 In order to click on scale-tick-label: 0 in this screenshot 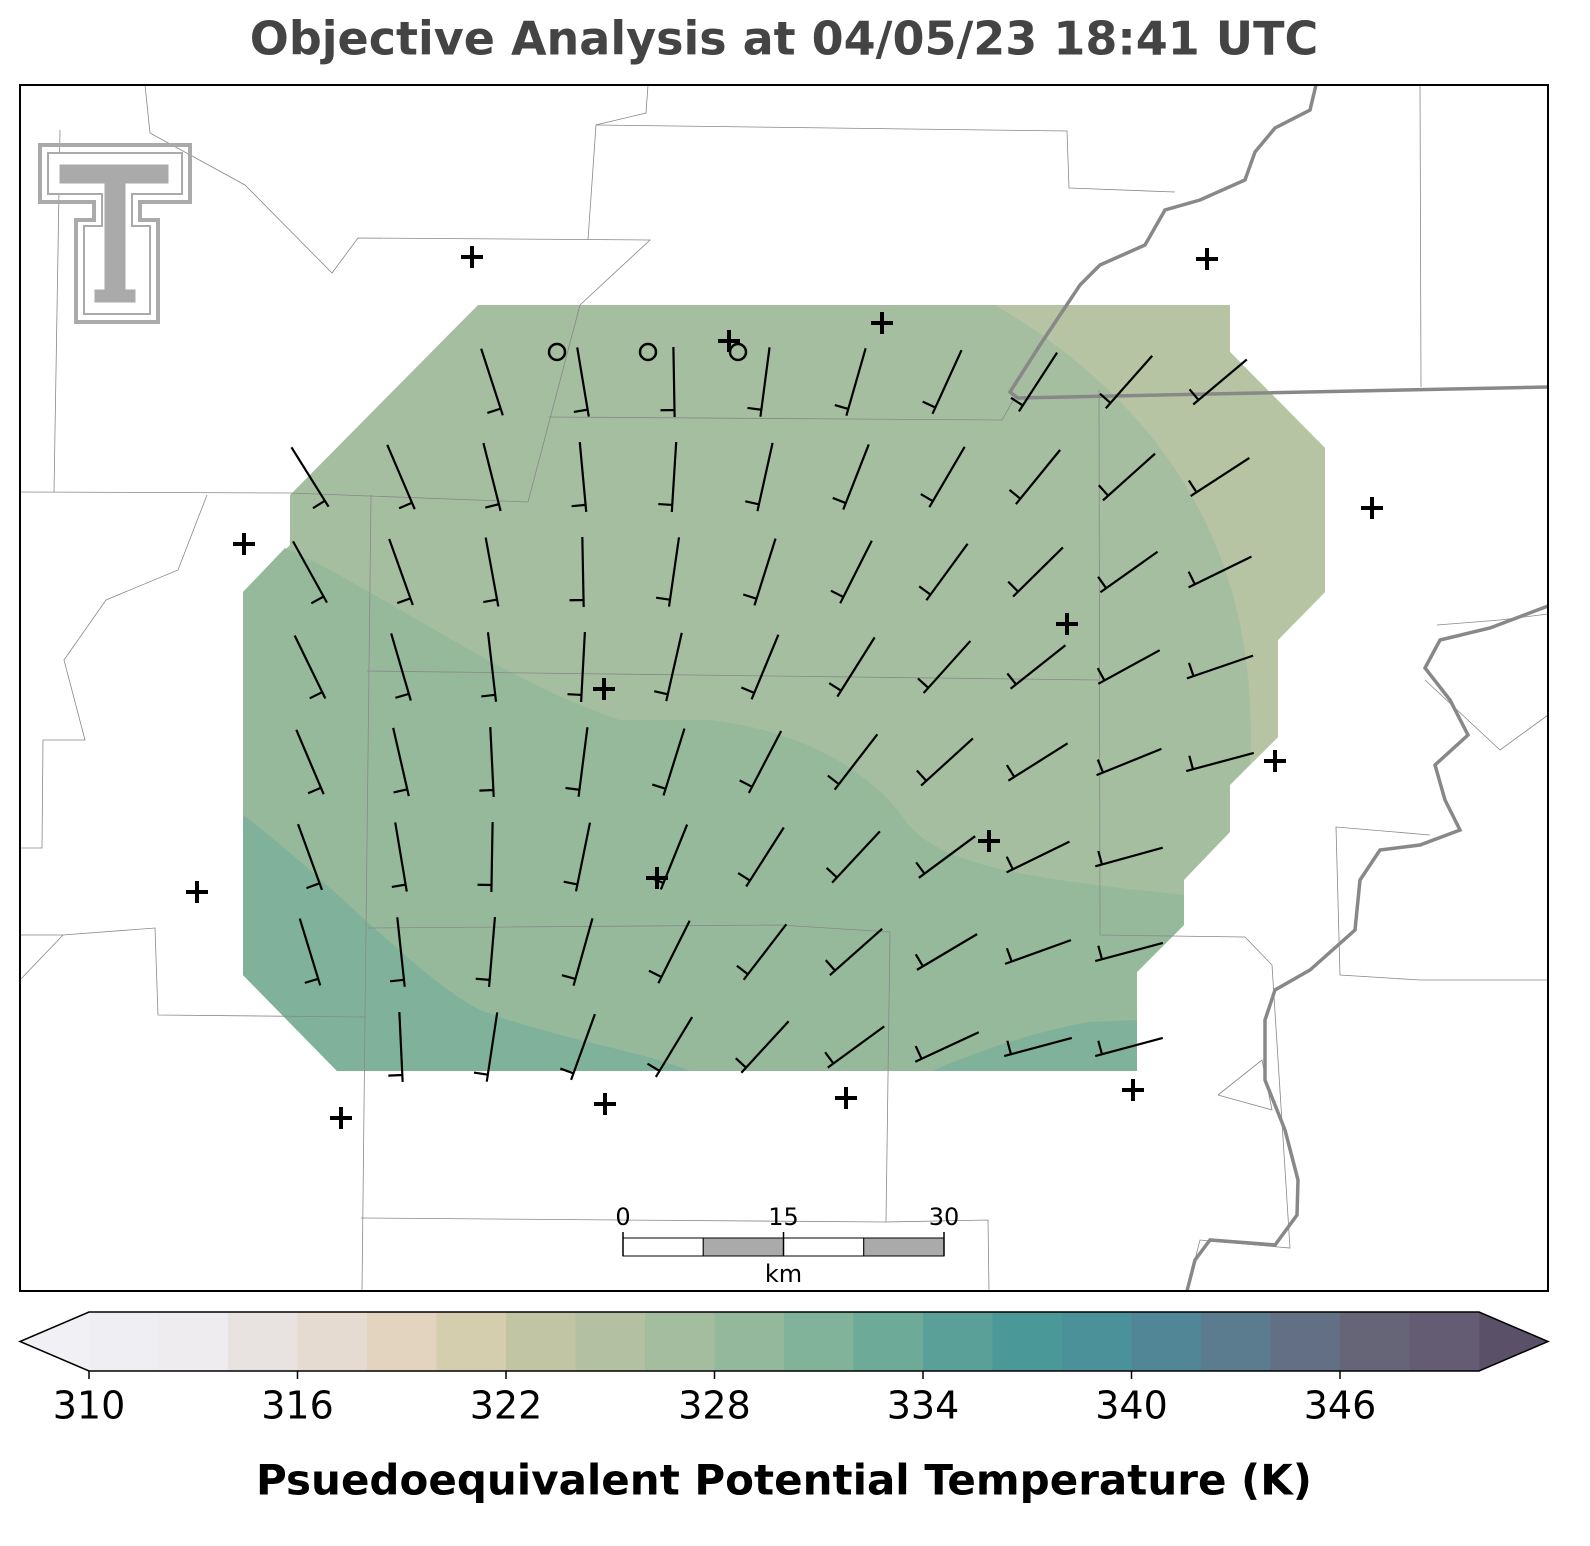, I will do `click(622, 1217)`.